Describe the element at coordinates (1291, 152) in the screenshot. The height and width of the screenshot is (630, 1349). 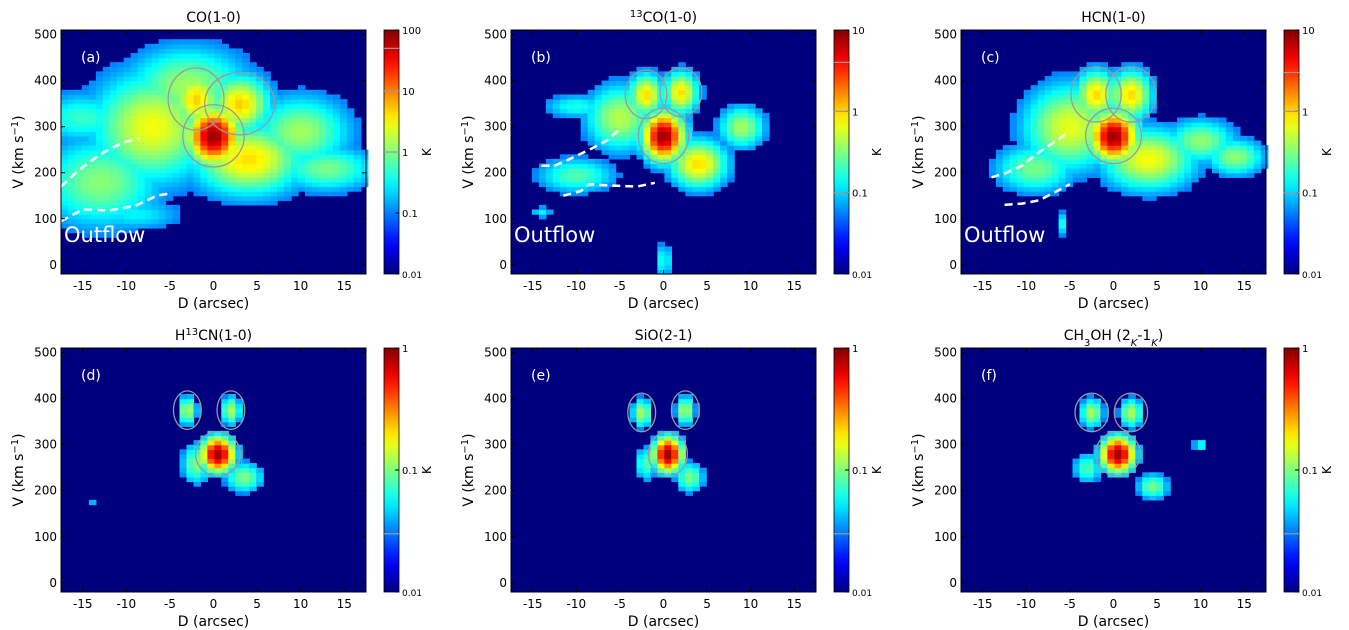
I see `colorbar-gradient` at that location.